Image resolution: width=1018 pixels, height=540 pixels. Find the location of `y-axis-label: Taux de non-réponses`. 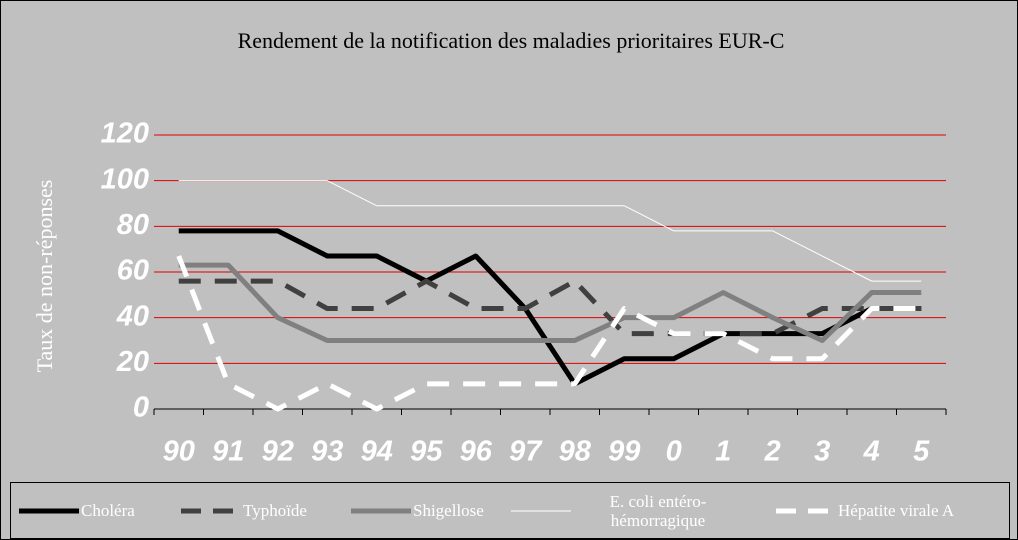

y-axis-label: Taux de non-réponses is located at coordinates (44, 276).